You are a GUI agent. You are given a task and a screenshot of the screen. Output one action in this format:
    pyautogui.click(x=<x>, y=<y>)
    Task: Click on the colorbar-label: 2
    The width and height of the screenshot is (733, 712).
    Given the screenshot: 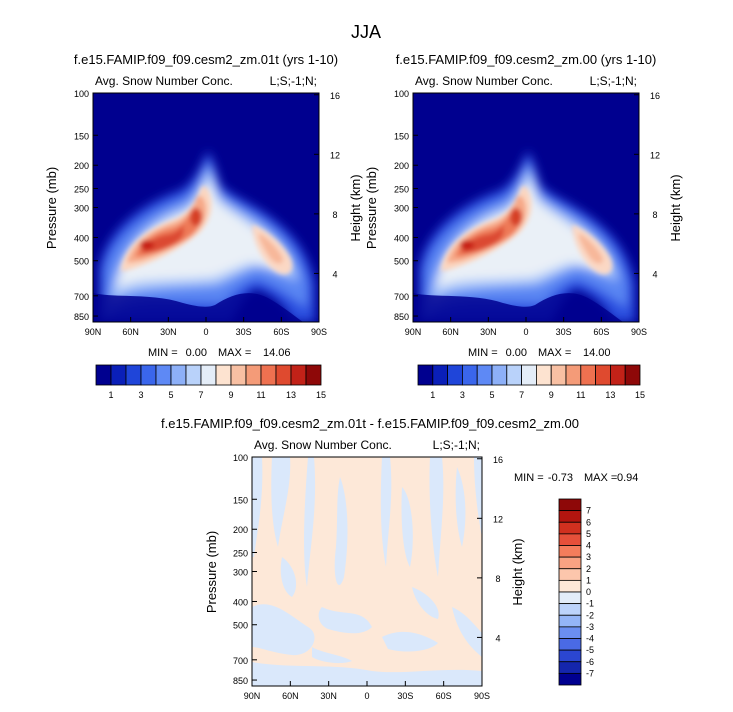 What is the action you would take?
    pyautogui.click(x=588, y=569)
    